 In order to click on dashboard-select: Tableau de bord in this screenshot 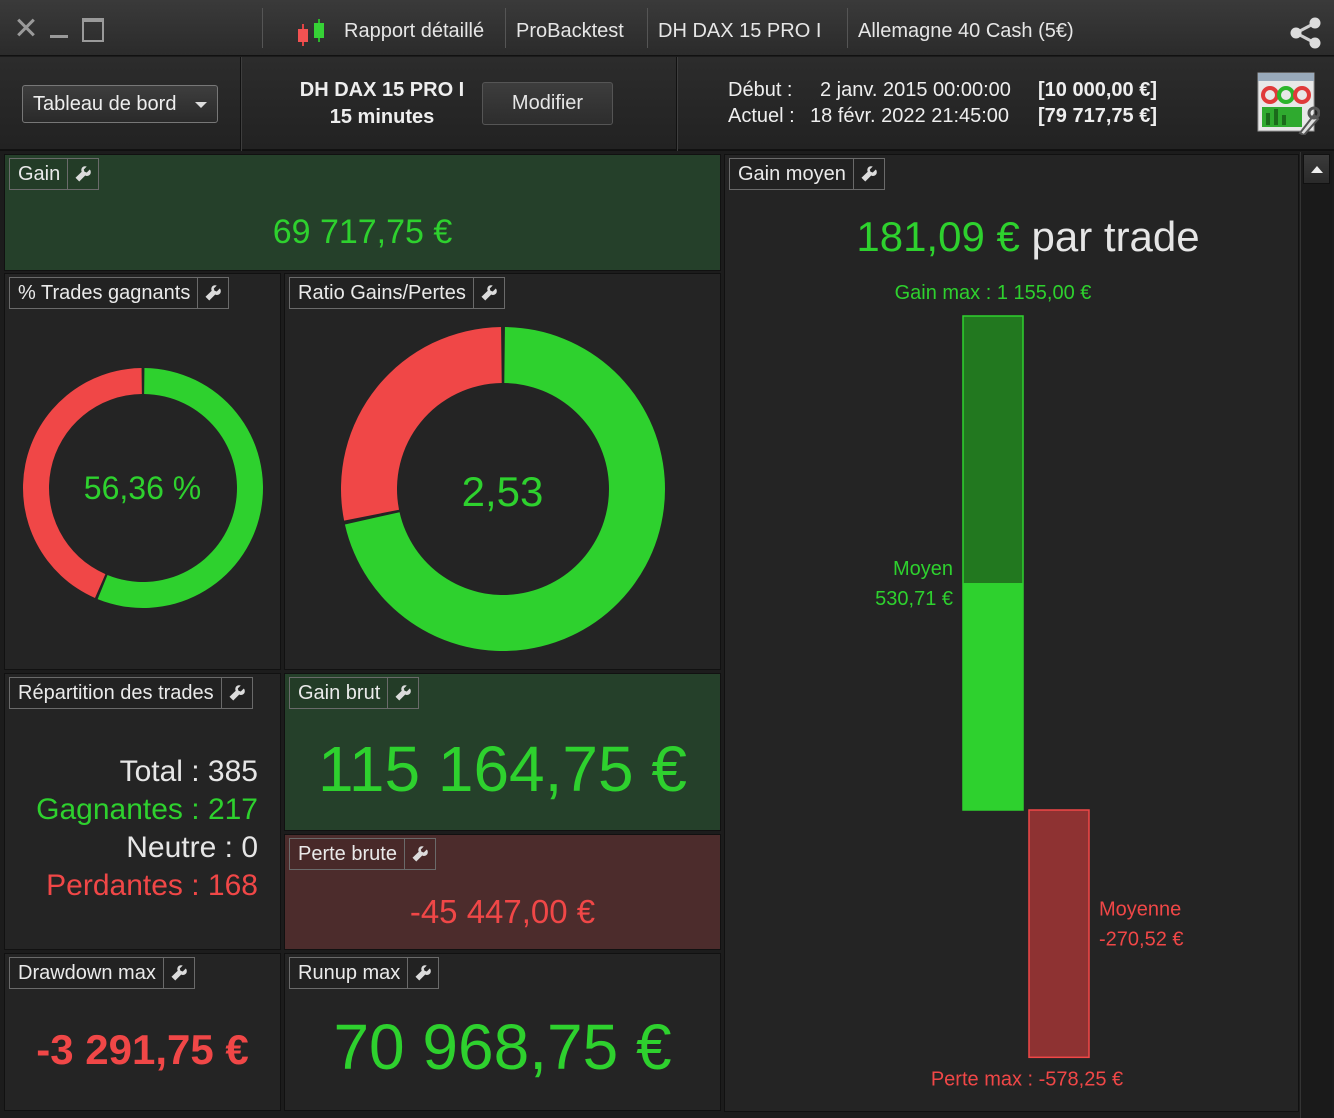, I will do `click(120, 104)`.